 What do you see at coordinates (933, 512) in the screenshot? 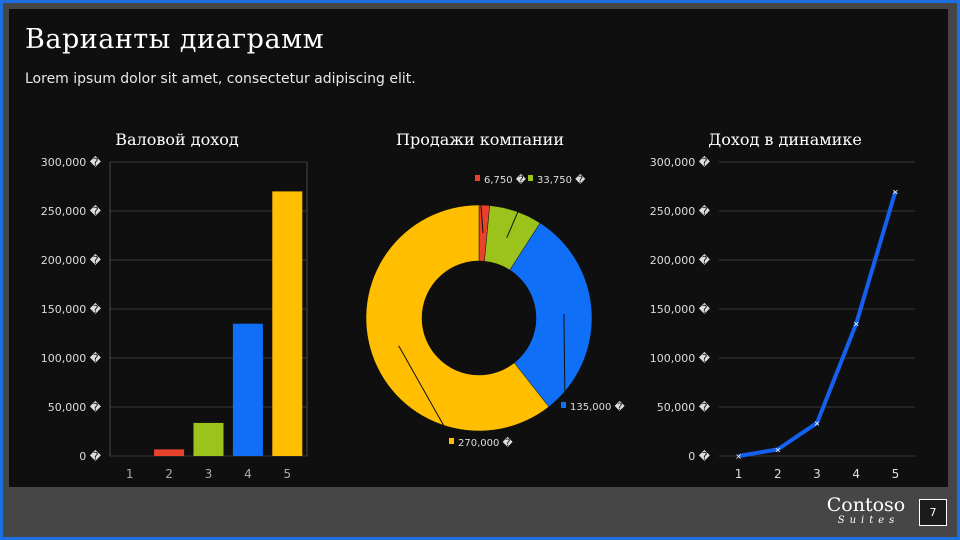
I see `page-number: 7` at bounding box center [933, 512].